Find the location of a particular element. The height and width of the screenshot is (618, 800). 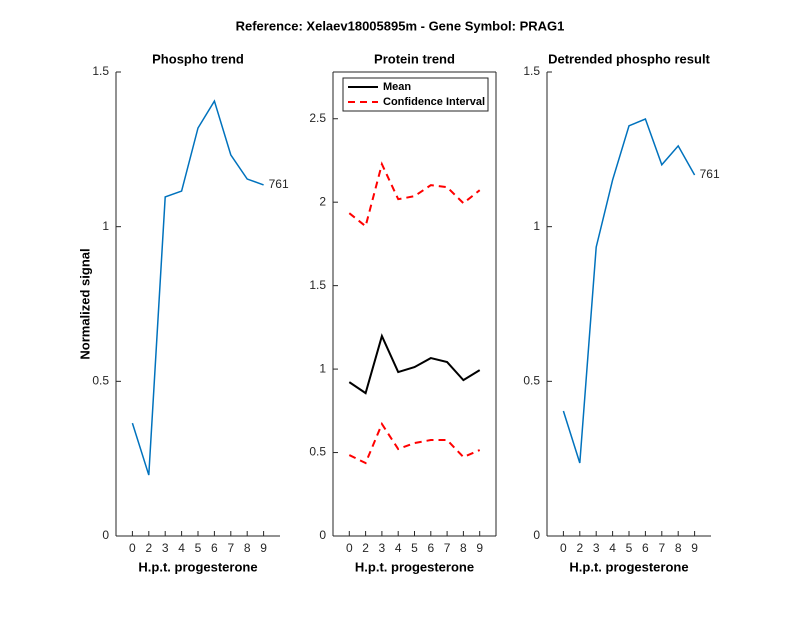

legend-label: Mean is located at coordinates (397, 87).